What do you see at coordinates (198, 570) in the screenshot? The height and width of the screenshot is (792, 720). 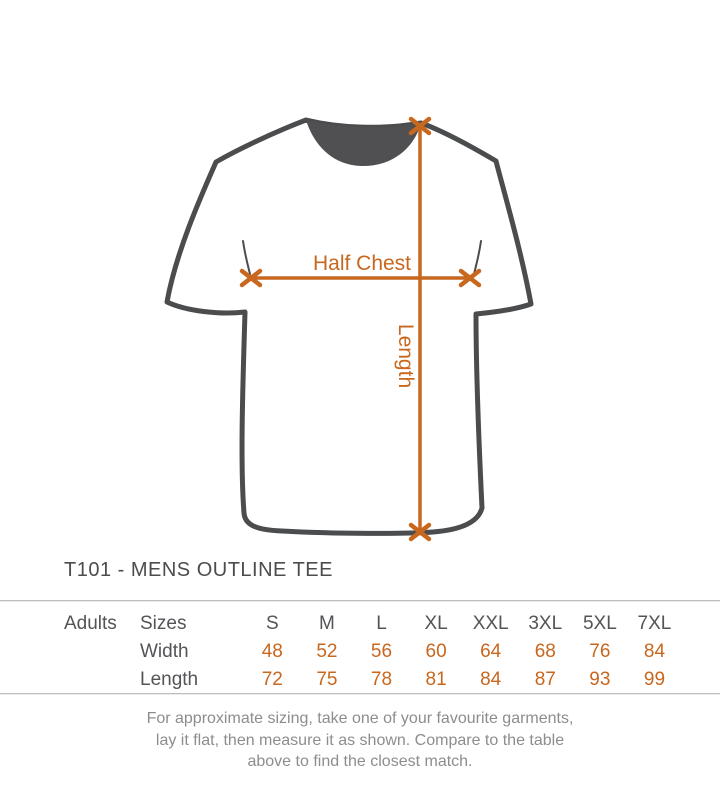 I see `product-title: T101 - MENS OUTLINE TEE` at bounding box center [198, 570].